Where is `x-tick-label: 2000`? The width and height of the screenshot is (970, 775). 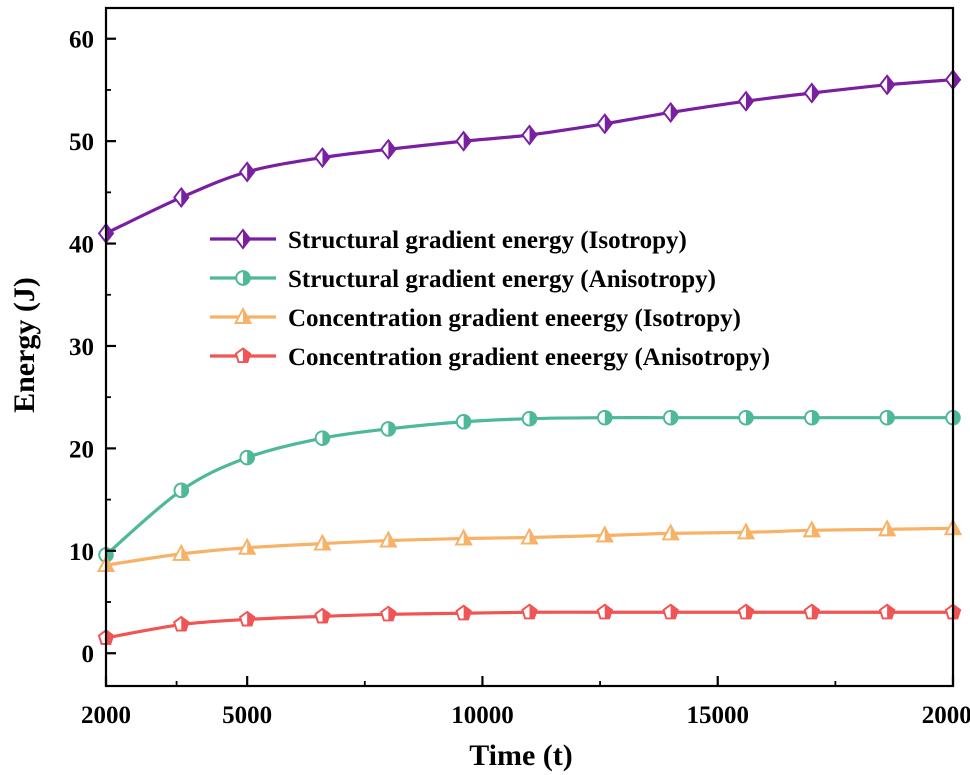 x-tick-label: 2000 is located at coordinates (106, 715).